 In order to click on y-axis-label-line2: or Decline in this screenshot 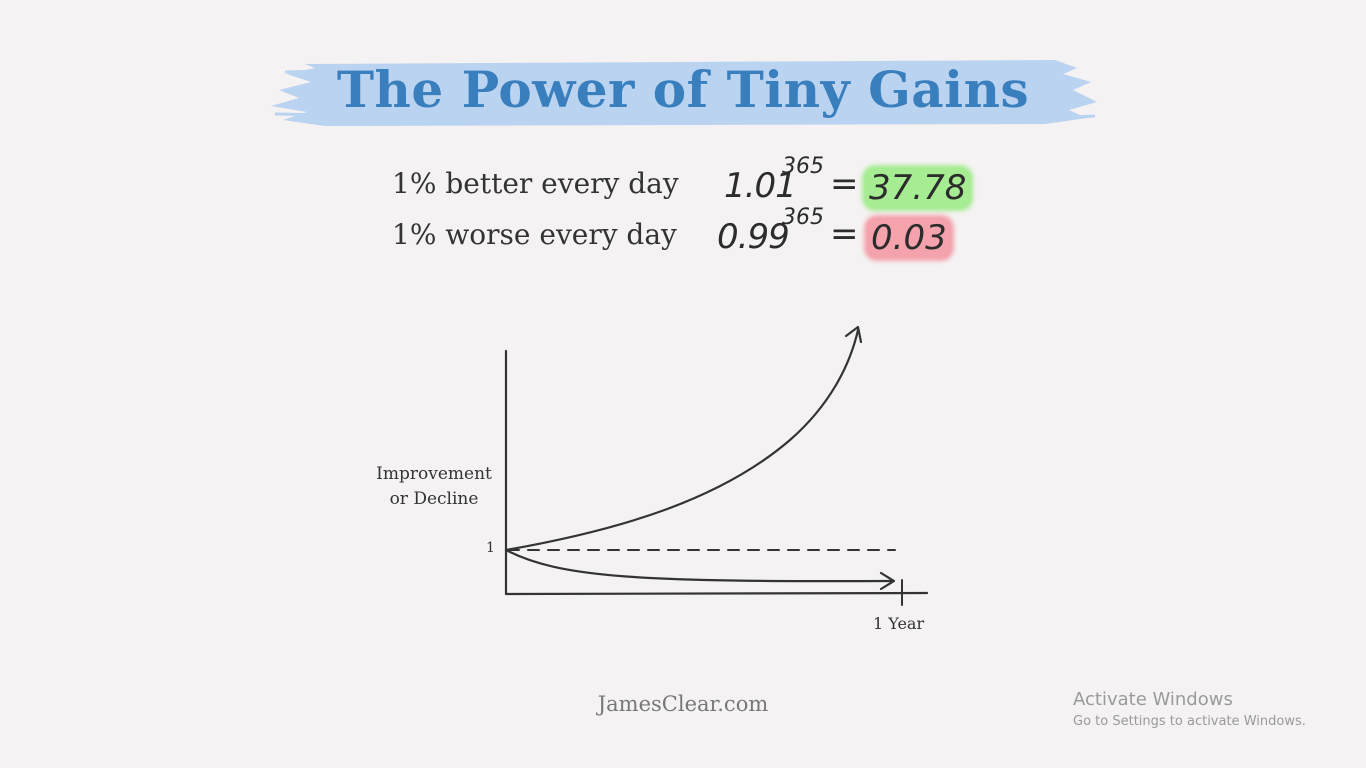, I will do `click(434, 499)`.